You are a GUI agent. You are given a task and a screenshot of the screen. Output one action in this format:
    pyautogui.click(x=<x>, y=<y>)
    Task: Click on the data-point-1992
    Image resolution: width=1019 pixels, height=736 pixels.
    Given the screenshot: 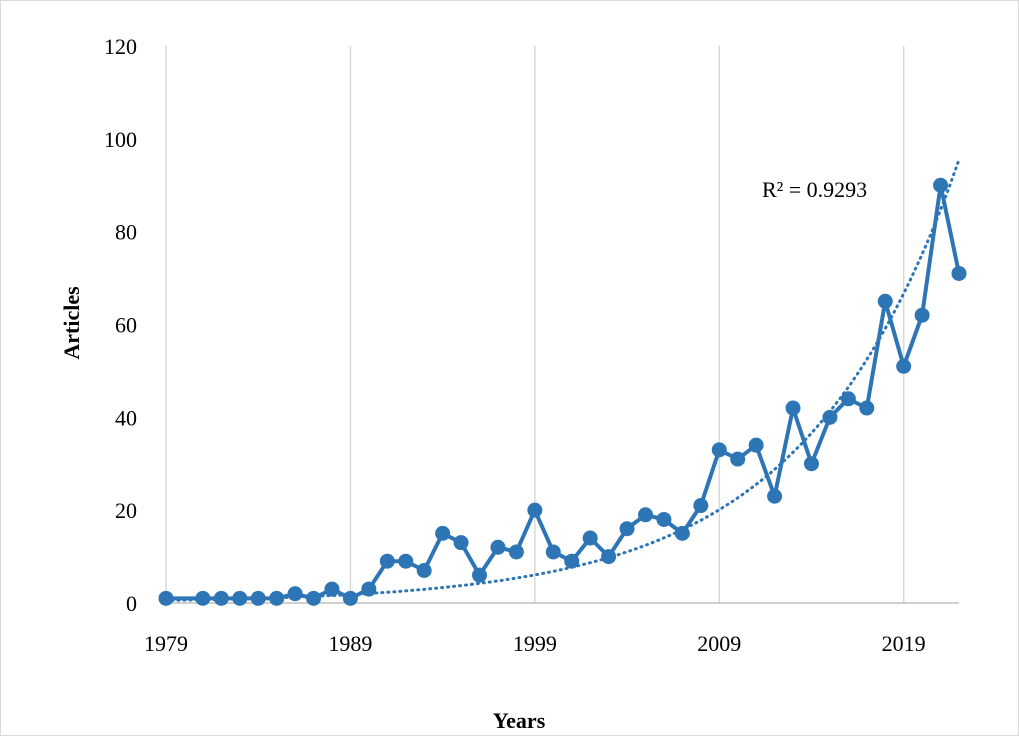 What is the action you would take?
    pyautogui.click(x=406, y=561)
    